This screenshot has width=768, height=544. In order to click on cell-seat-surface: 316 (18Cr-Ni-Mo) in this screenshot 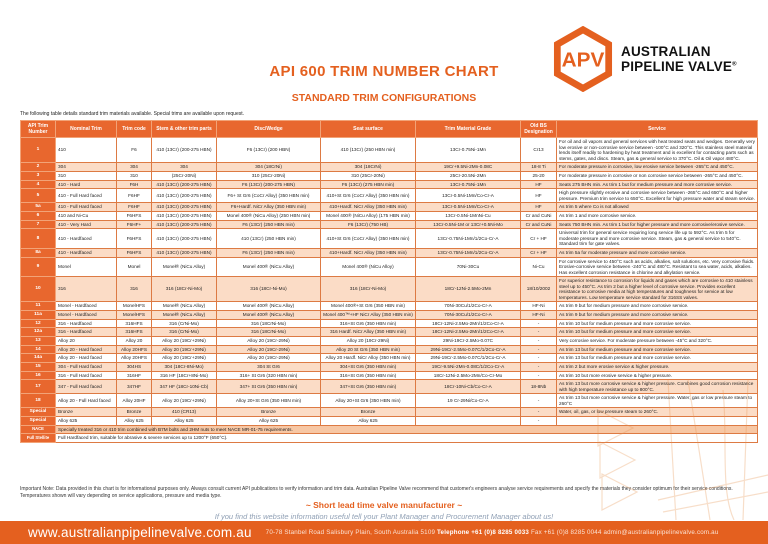, I will do `click(368, 289)`.